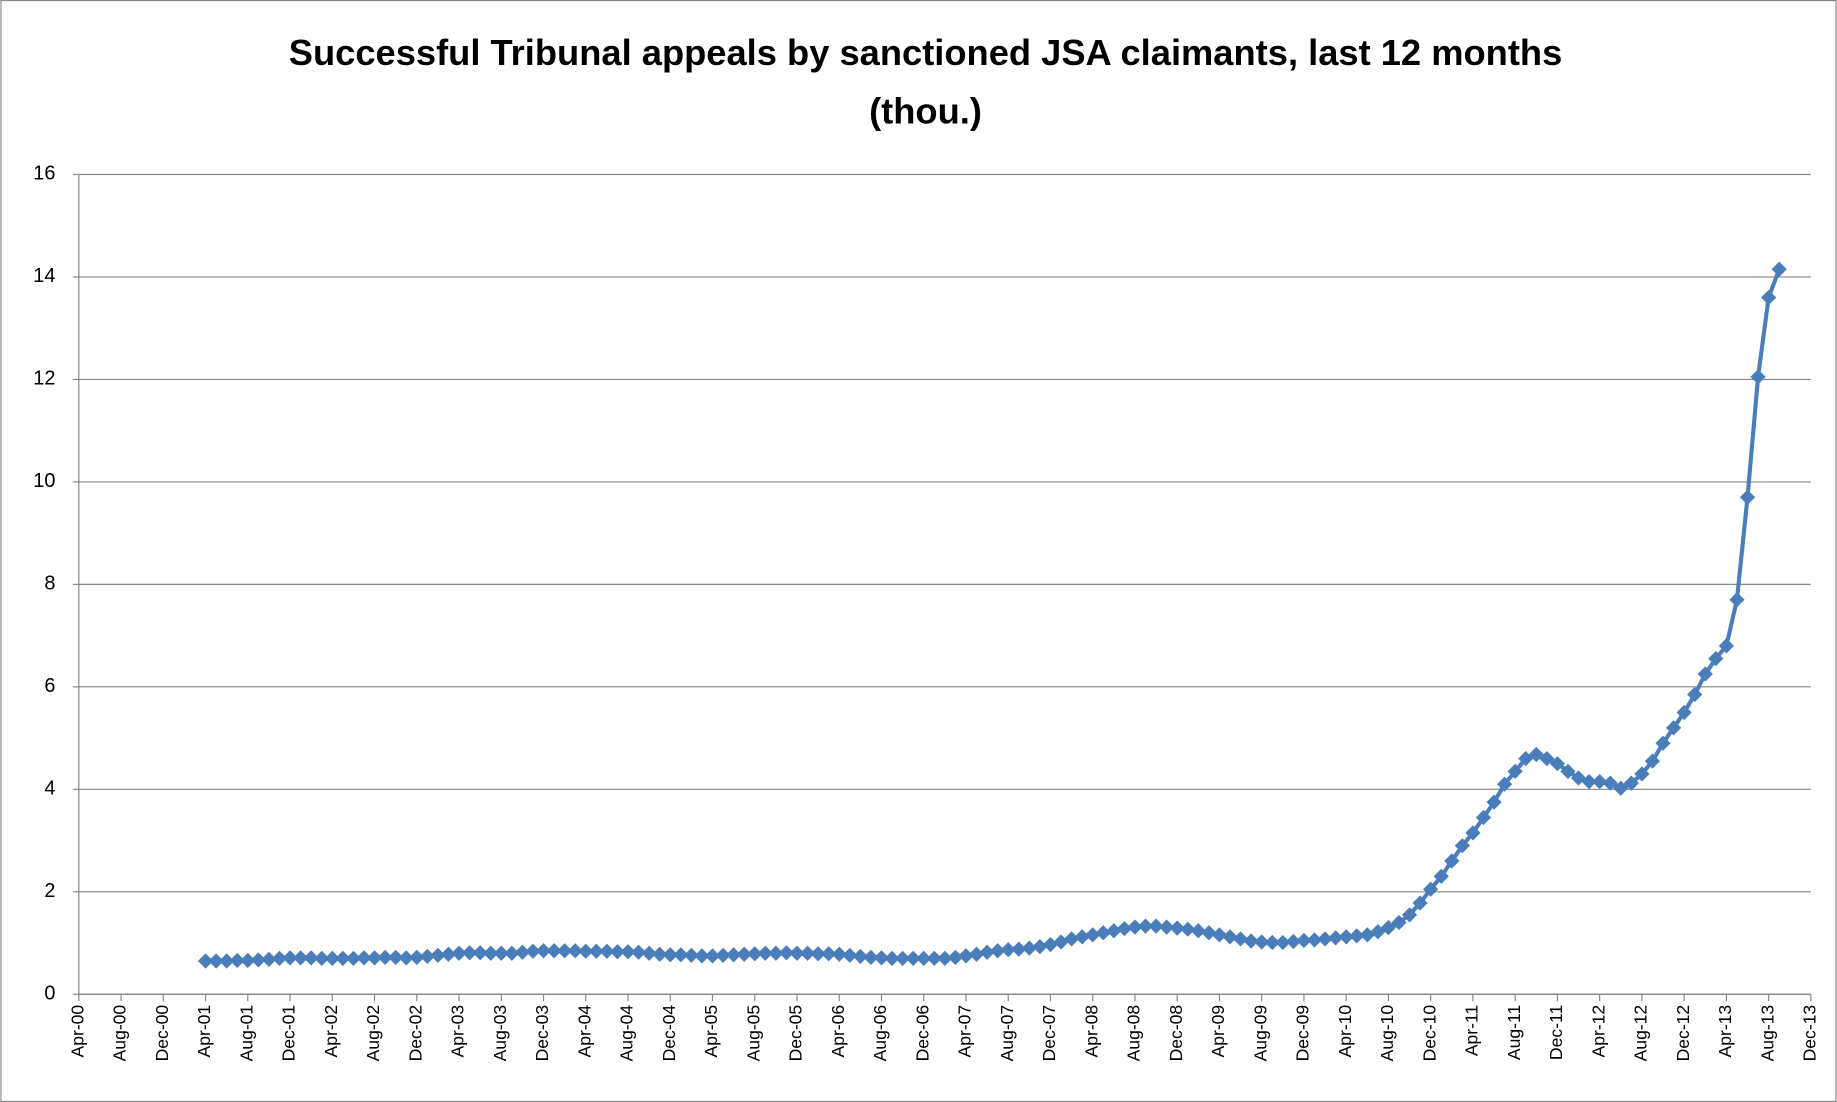  I want to click on x-tick-label: Dec-12, so click(1683, 1033).